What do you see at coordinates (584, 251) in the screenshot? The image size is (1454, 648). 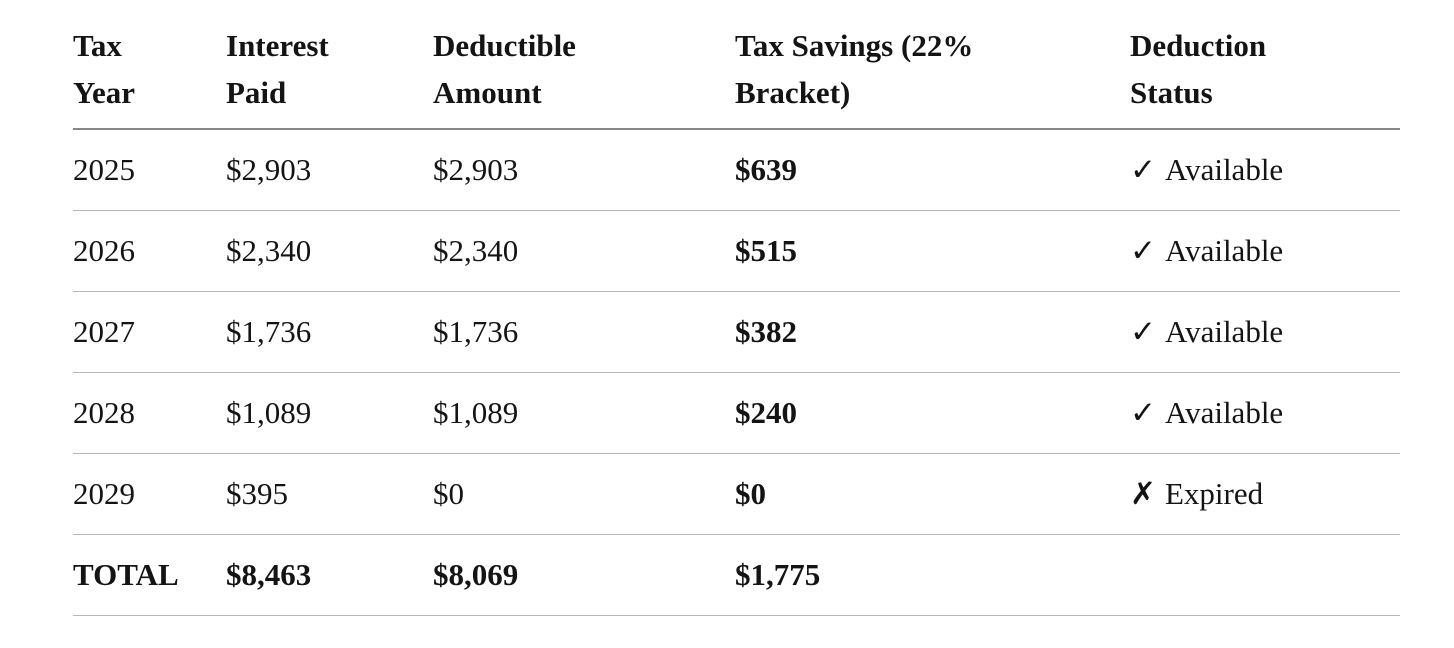 I see `cell-deductible-amount: $2,340` at bounding box center [584, 251].